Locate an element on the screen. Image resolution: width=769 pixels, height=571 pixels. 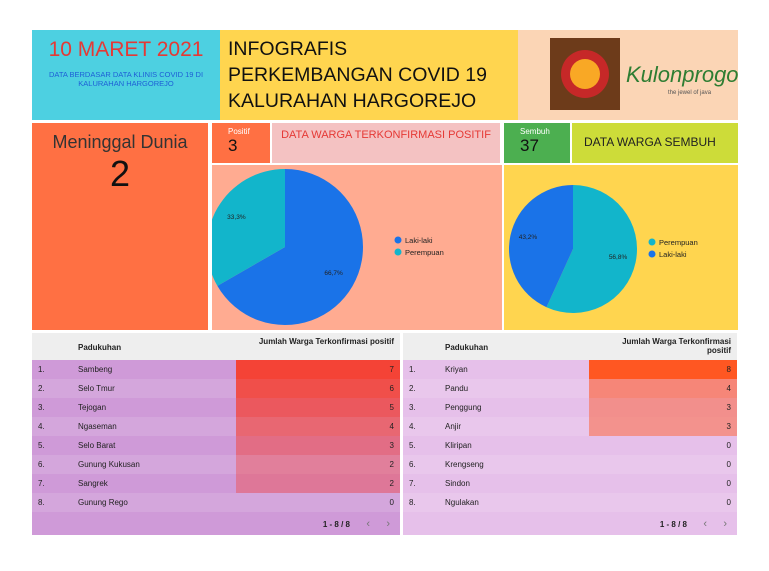
recovered-card: Sembuh 37 is located at coordinates (537, 143).